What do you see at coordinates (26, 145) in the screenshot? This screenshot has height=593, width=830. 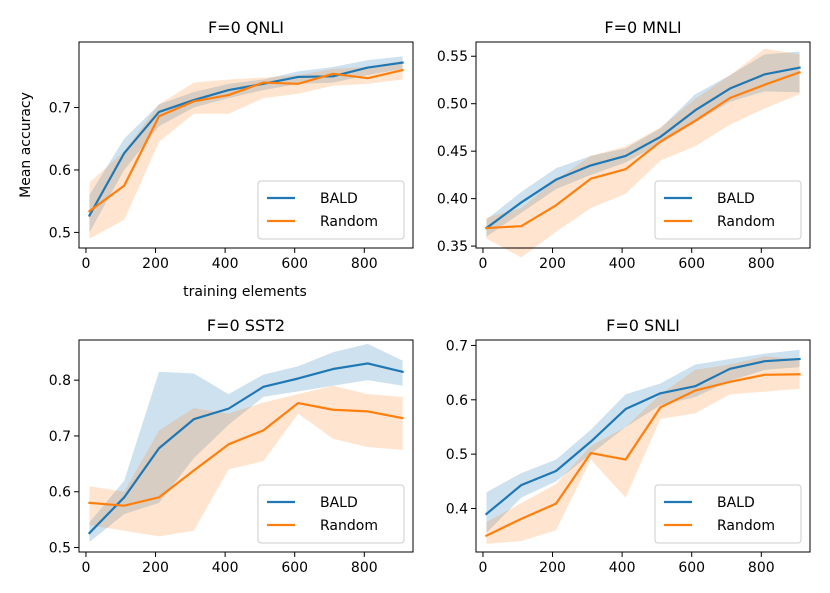 I see `y-axis-label: Mean accuracy` at bounding box center [26, 145].